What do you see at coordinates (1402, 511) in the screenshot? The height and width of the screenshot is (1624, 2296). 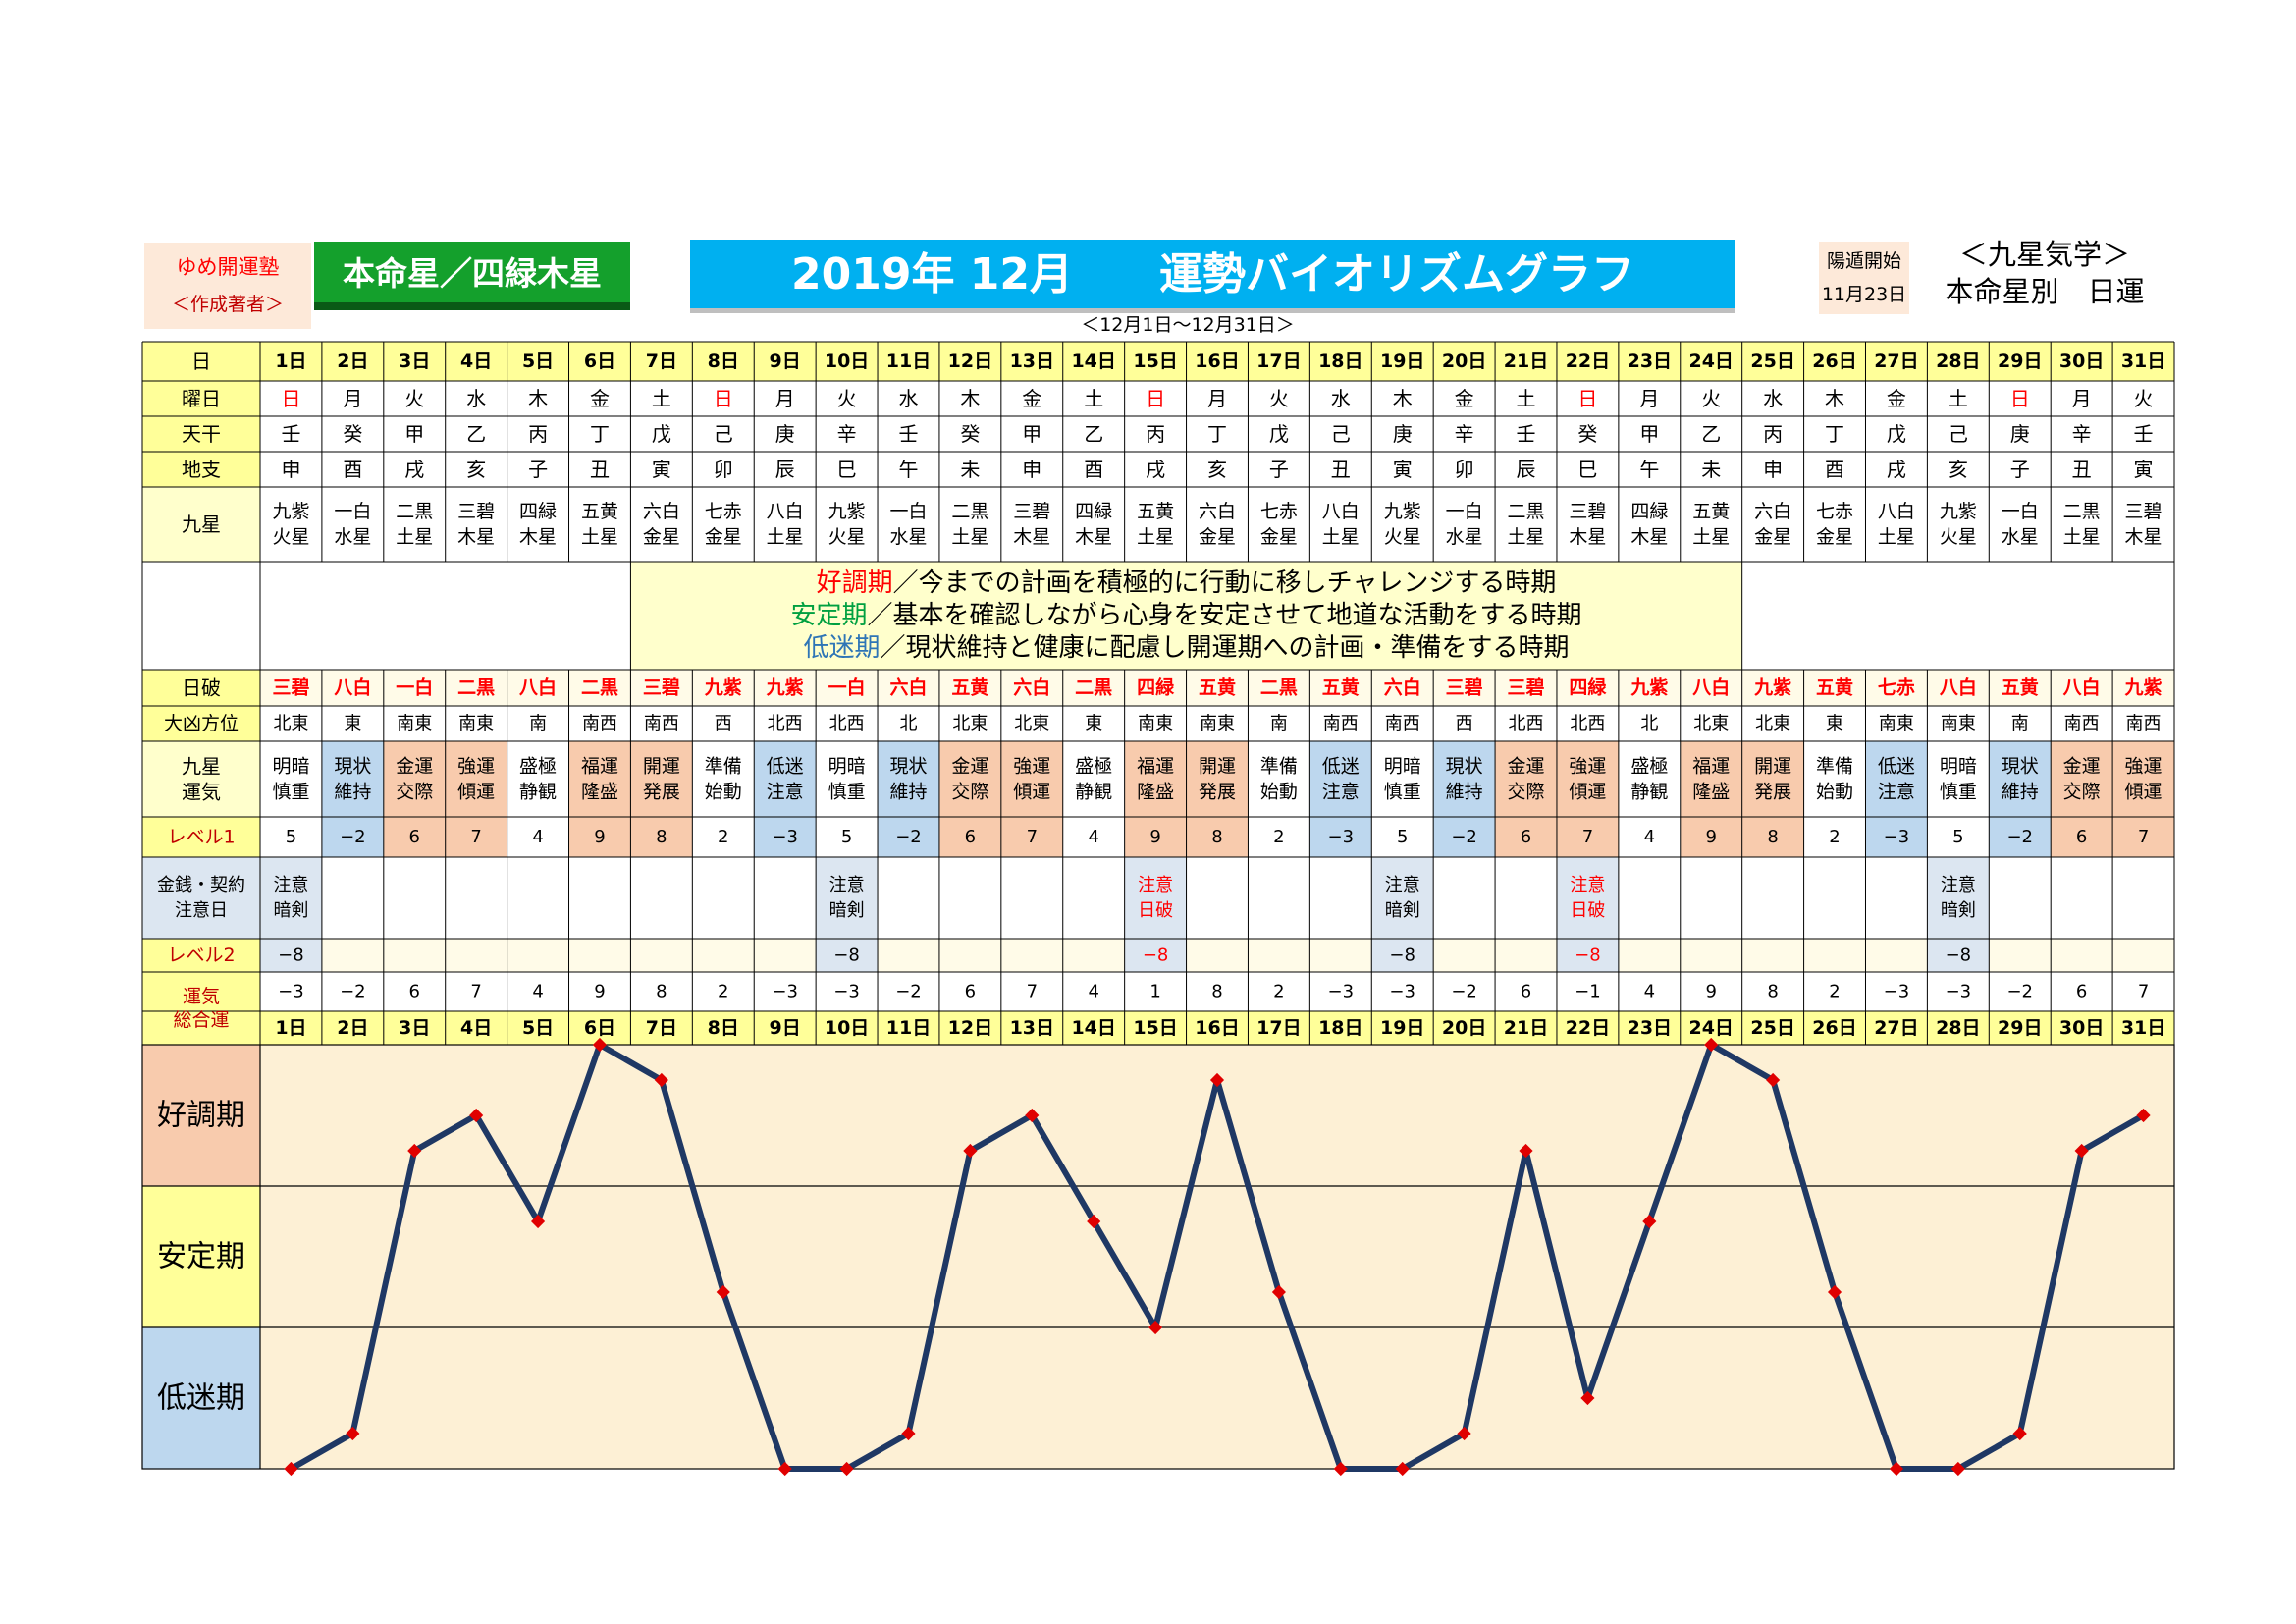 I see `kyusei-label: 九紫` at bounding box center [1402, 511].